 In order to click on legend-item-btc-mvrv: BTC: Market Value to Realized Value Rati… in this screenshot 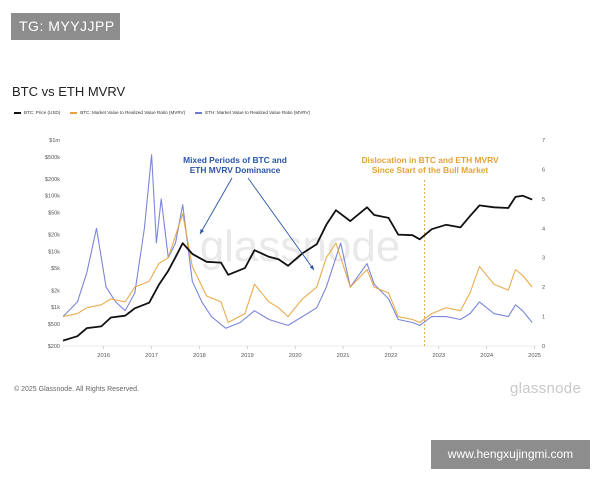, I will do `click(127, 112)`.